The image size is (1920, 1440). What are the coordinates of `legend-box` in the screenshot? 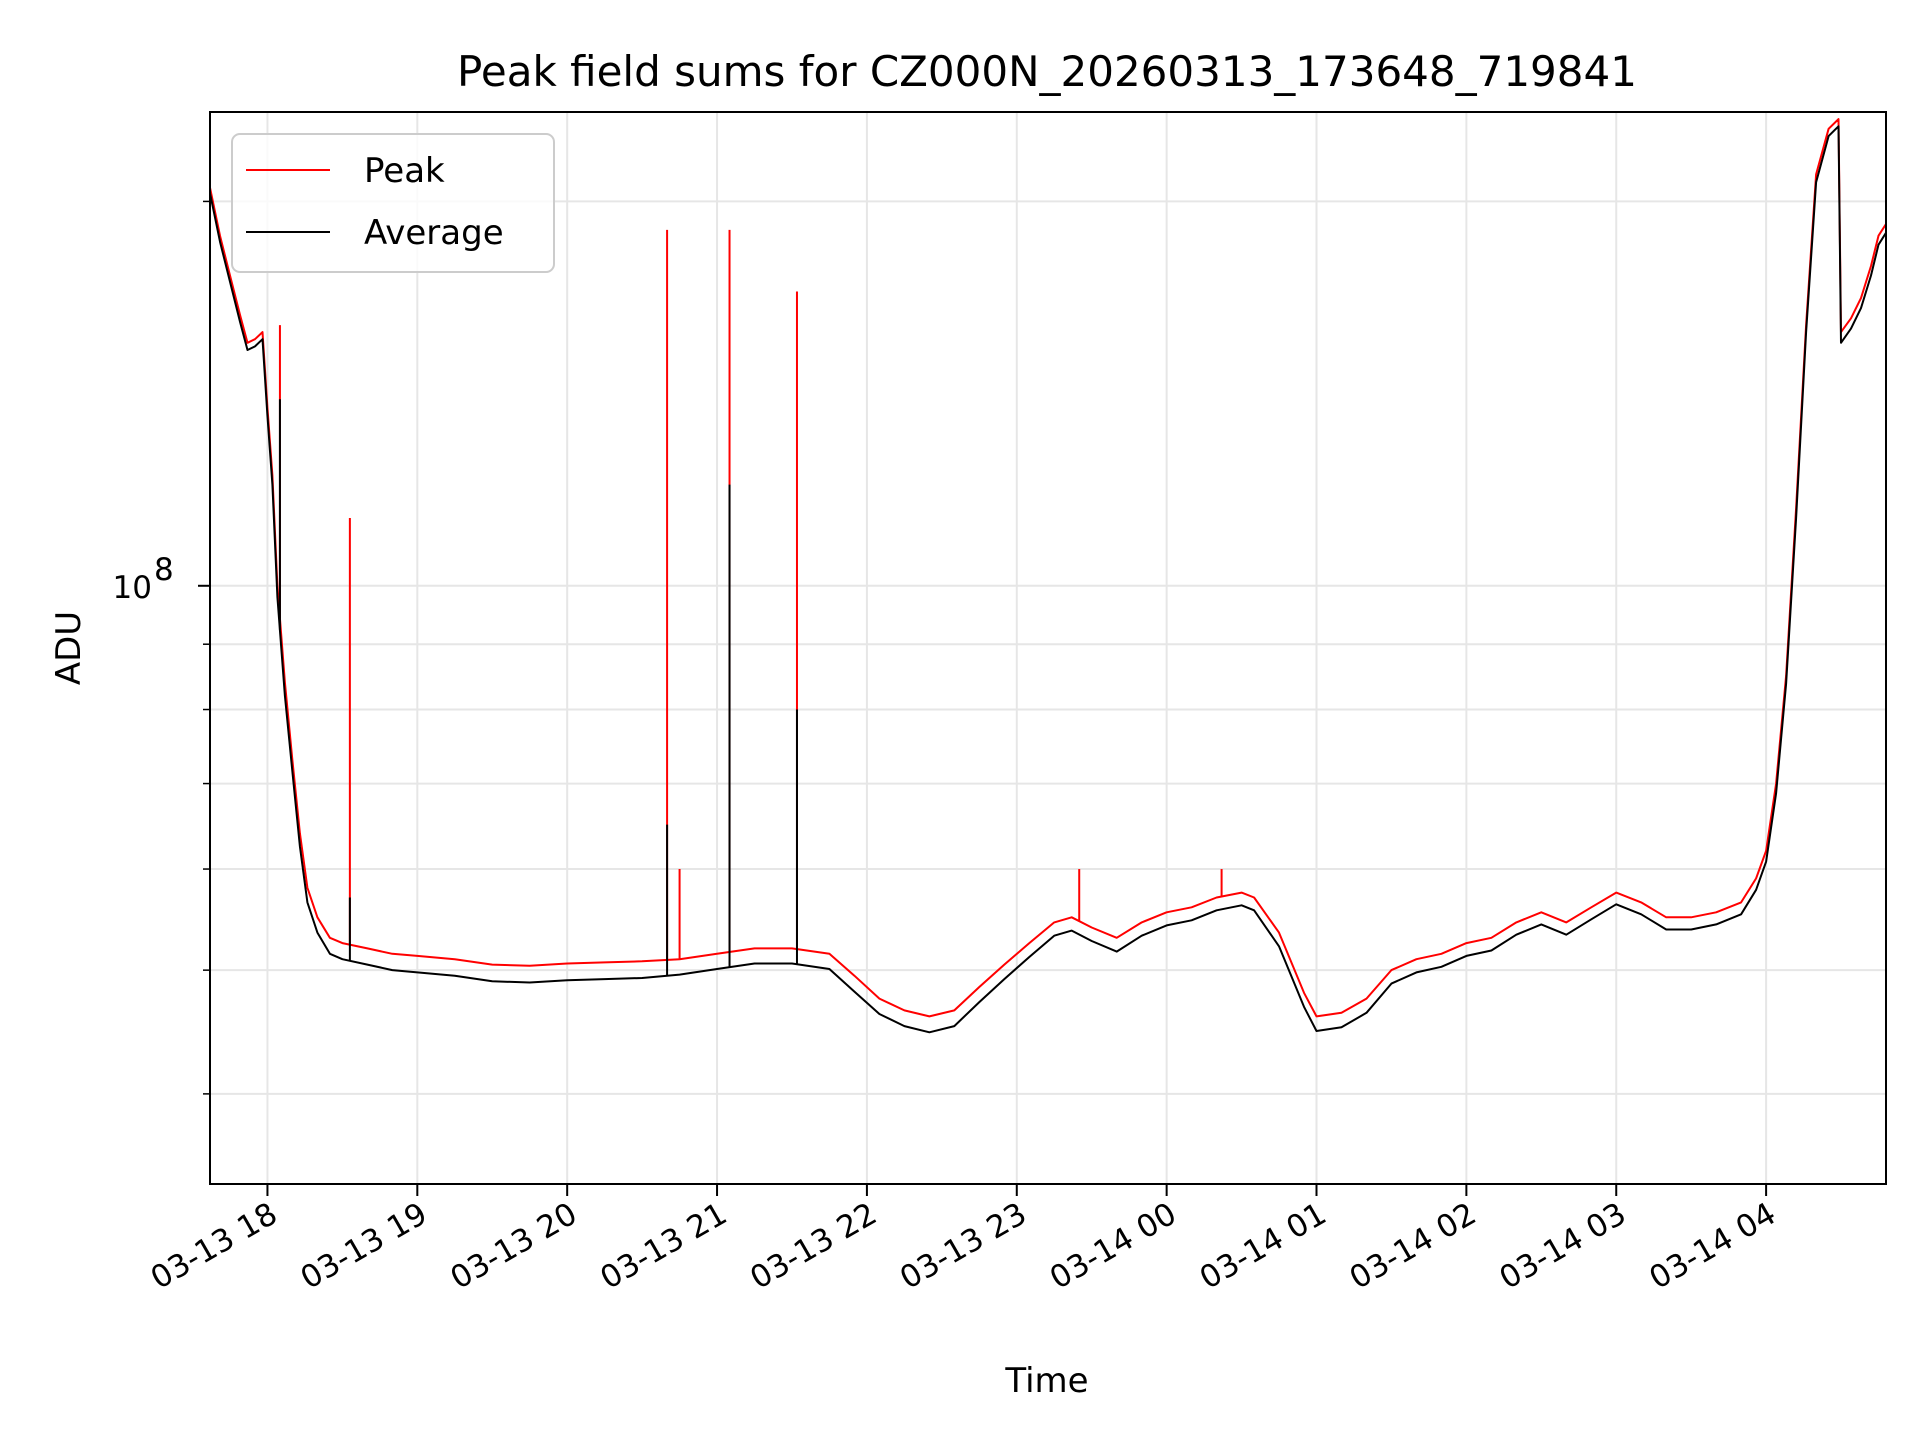 It's located at (393, 203).